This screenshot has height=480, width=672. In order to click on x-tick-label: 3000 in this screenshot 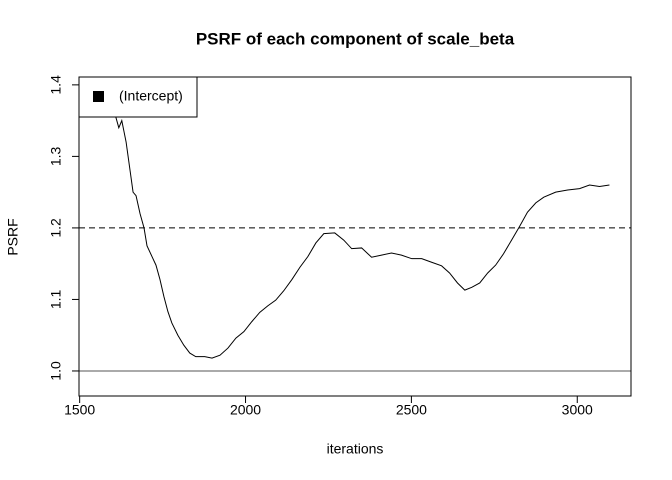, I will do `click(577, 410)`.